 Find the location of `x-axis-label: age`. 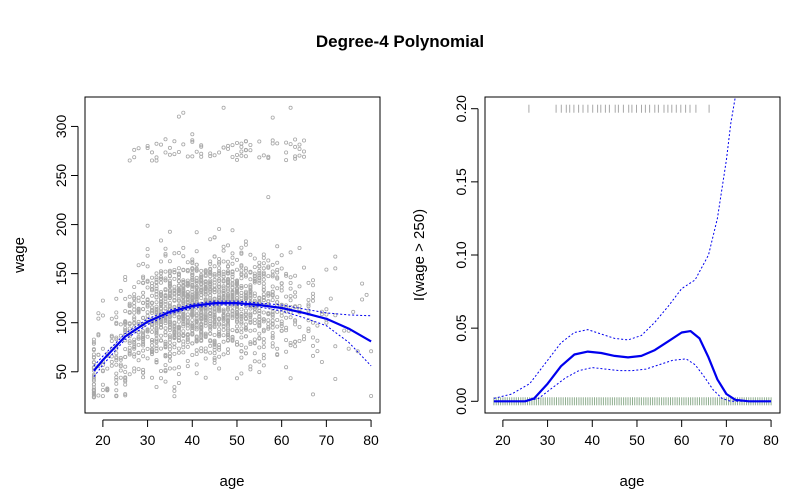

x-axis-label: age is located at coordinates (631, 481).